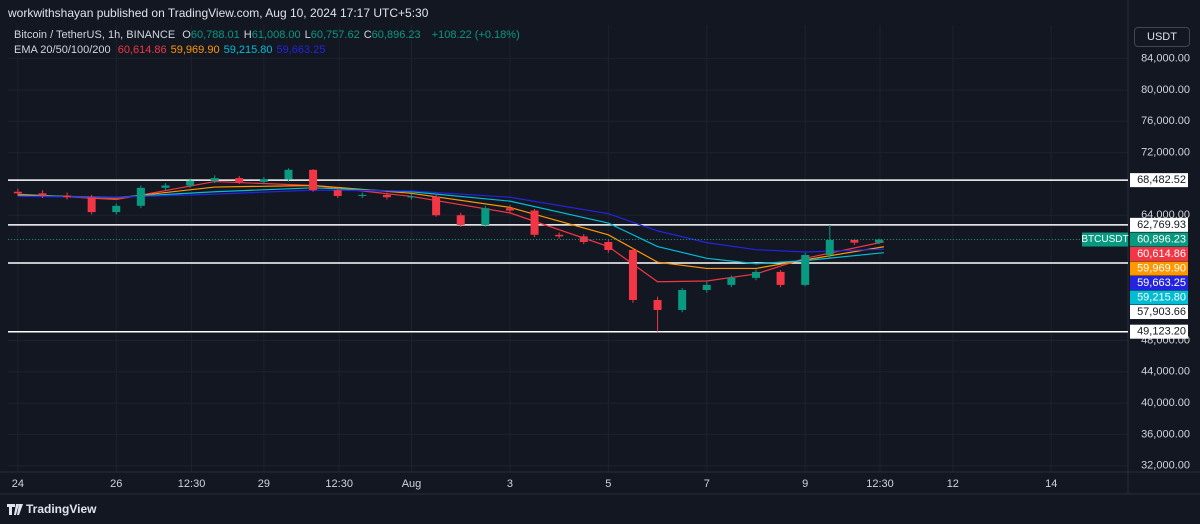 This screenshot has height=524, width=1200. What do you see at coordinates (953, 484) in the screenshot?
I see `x-tick-label: 12` at bounding box center [953, 484].